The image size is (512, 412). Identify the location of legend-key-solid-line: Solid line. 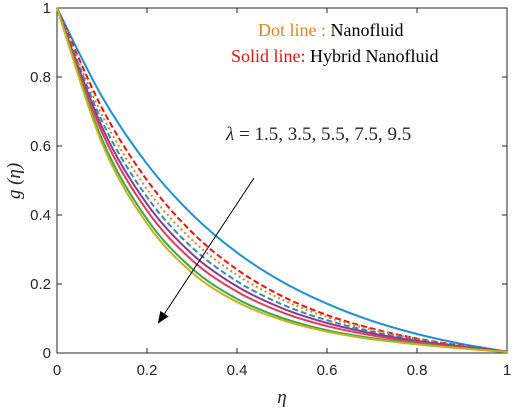
(266, 56).